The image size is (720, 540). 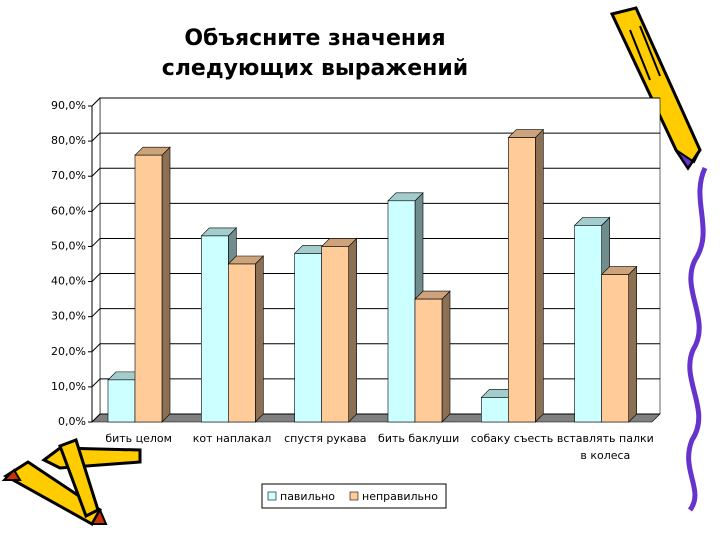 What do you see at coordinates (68, 351) in the screenshot?
I see `y-tick-label: 20,0%` at bounding box center [68, 351].